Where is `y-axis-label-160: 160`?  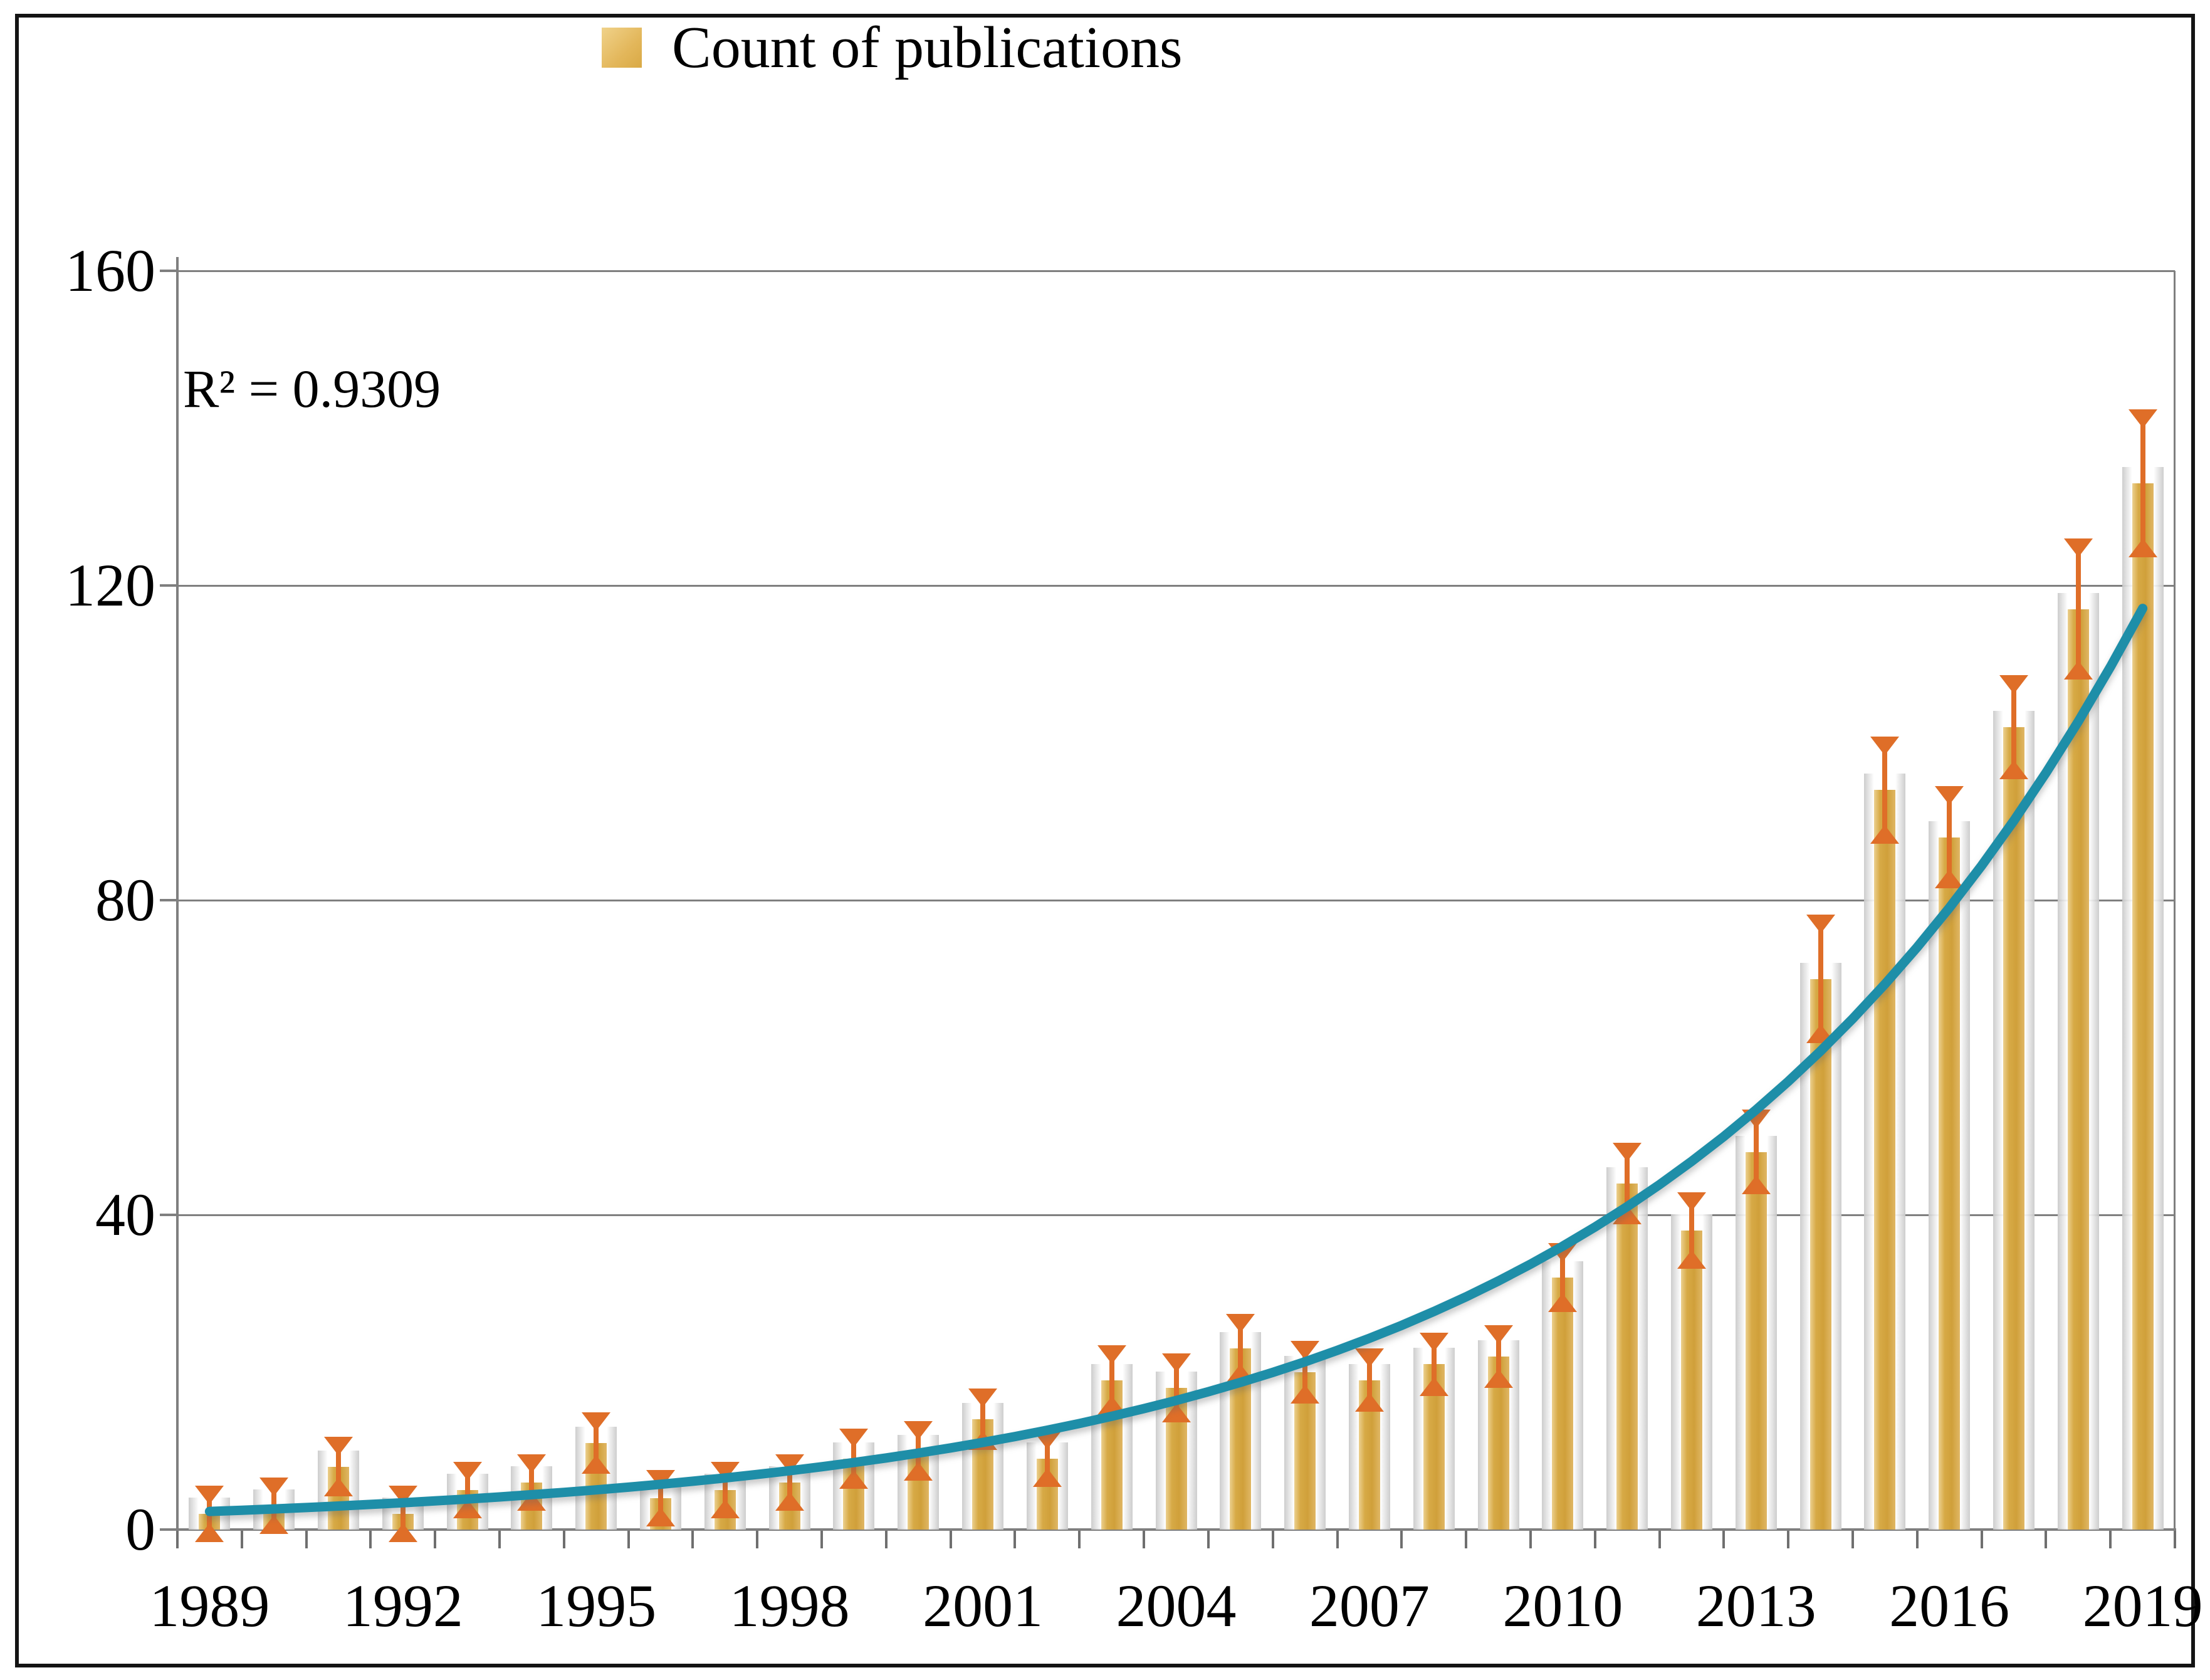
y-axis-label-160: 160 is located at coordinates (110, 271).